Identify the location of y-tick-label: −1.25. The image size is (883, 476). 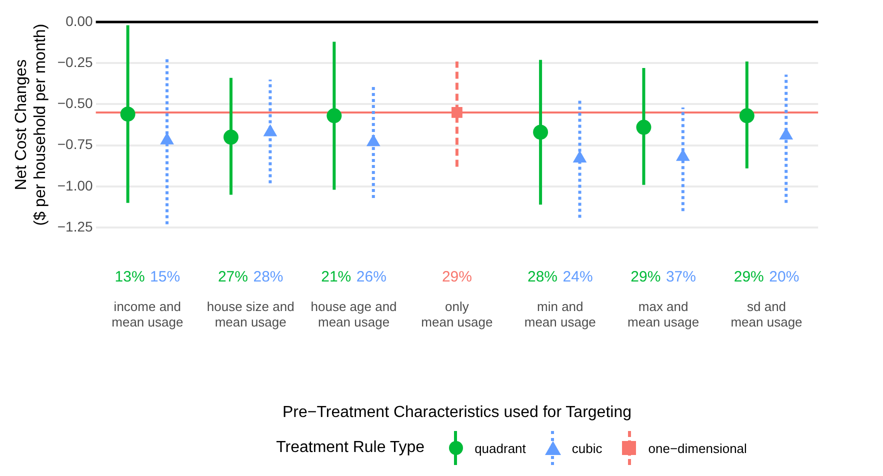
(75, 226).